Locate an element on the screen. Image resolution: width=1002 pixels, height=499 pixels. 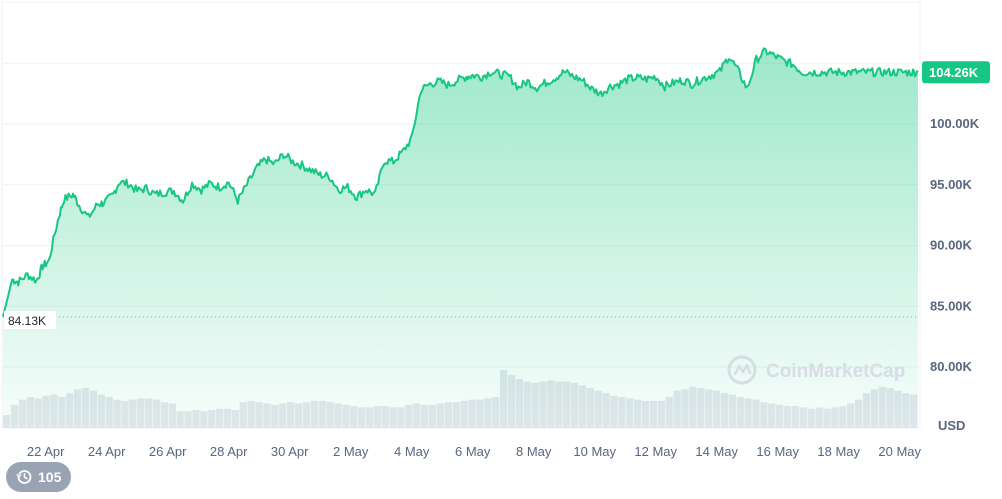
start-price-label: 84.13K is located at coordinates (30, 320).